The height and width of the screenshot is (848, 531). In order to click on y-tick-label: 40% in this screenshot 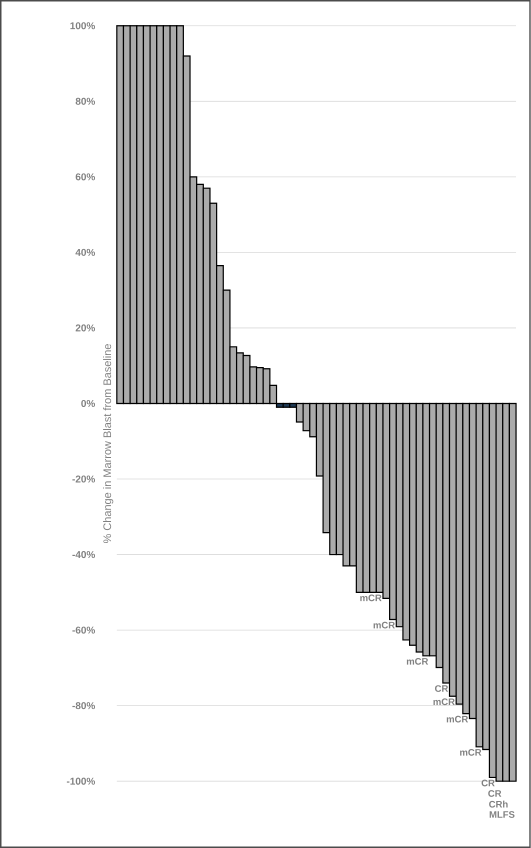, I will do `click(86, 252)`.